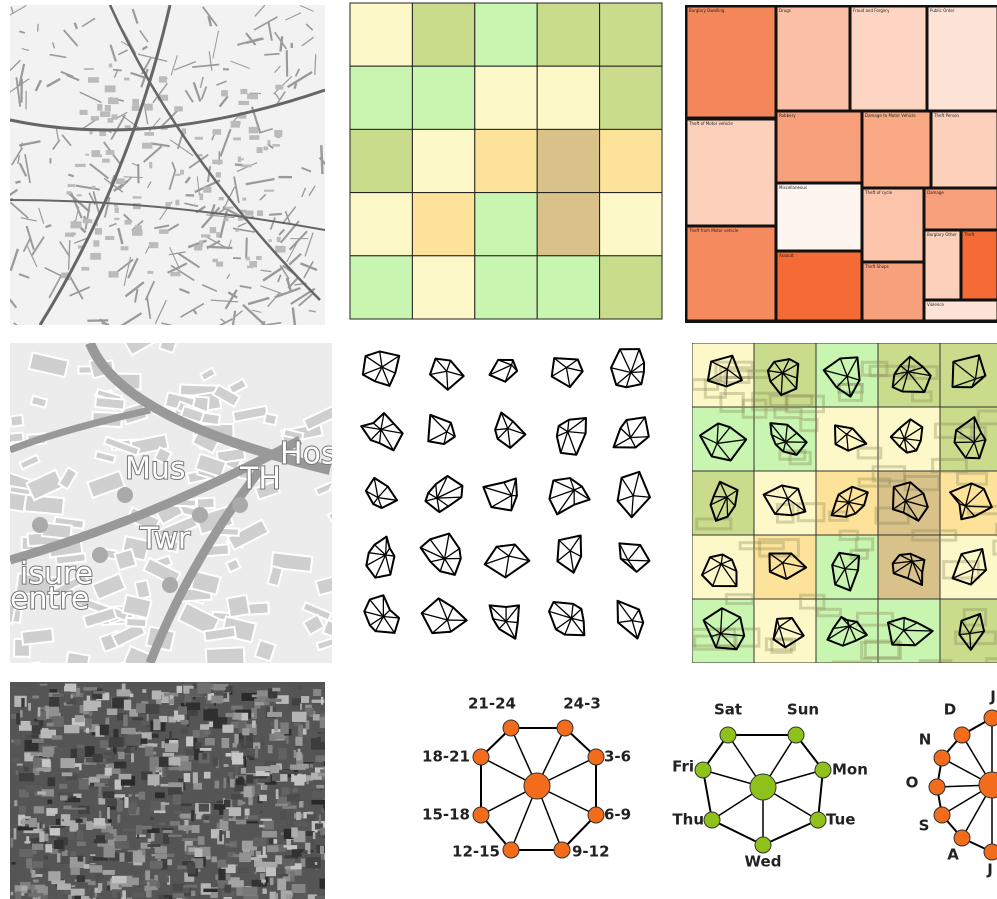 The image size is (997, 899). Describe the element at coordinates (969, 234) in the screenshot. I see `treemap-label: Theft` at that location.